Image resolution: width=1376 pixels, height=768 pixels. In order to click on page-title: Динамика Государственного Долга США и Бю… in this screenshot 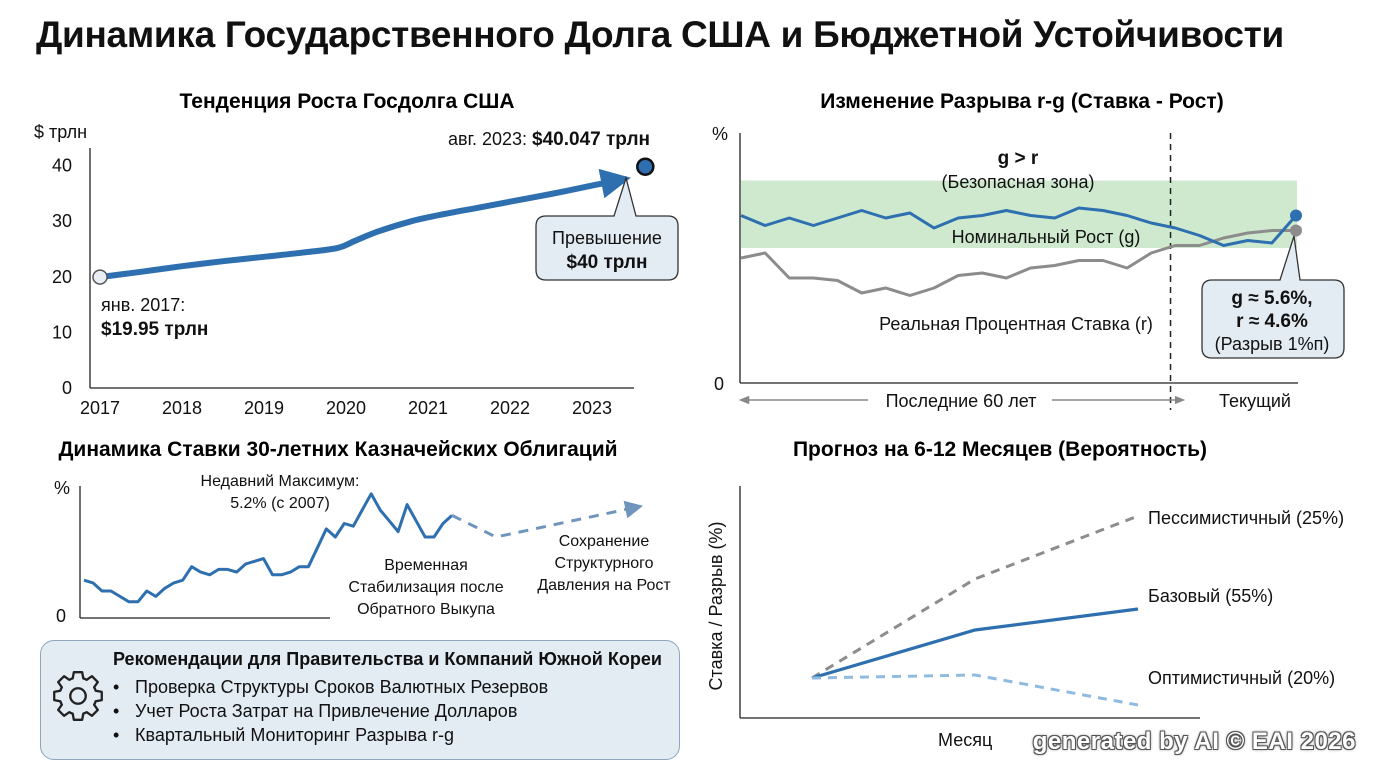, I will do `click(660, 34)`.